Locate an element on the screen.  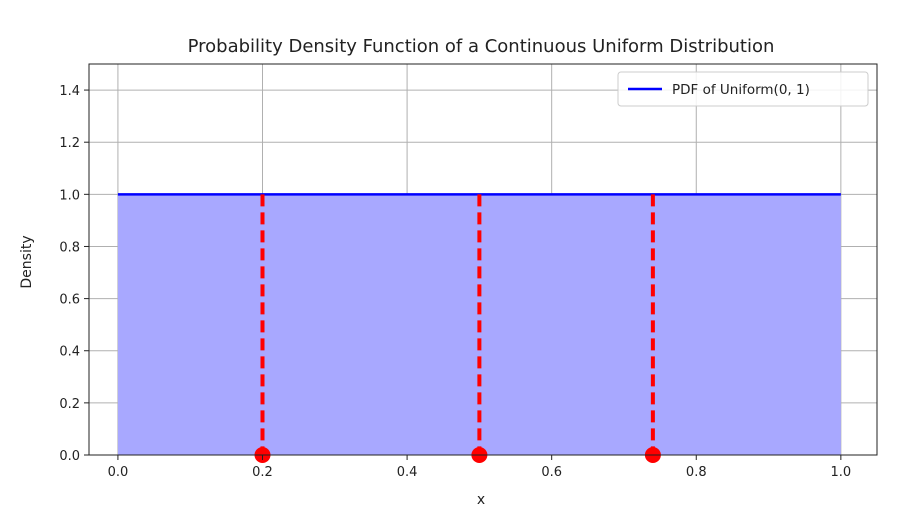
x-tick-label: 0.8 is located at coordinates (696, 472).